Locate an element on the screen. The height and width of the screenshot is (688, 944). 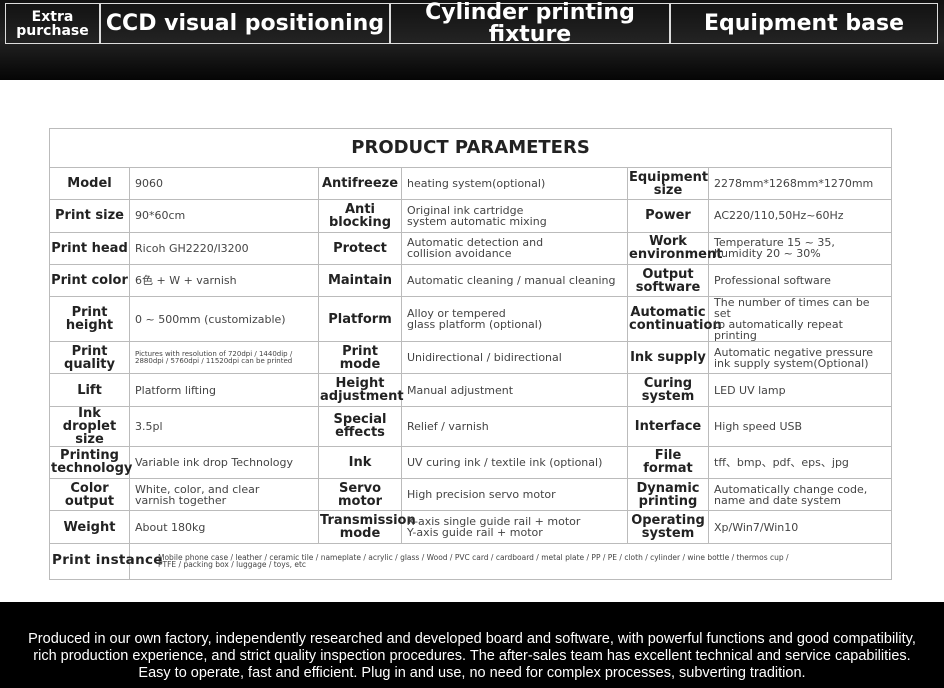
param-label: Print mode is located at coordinates (360, 358).